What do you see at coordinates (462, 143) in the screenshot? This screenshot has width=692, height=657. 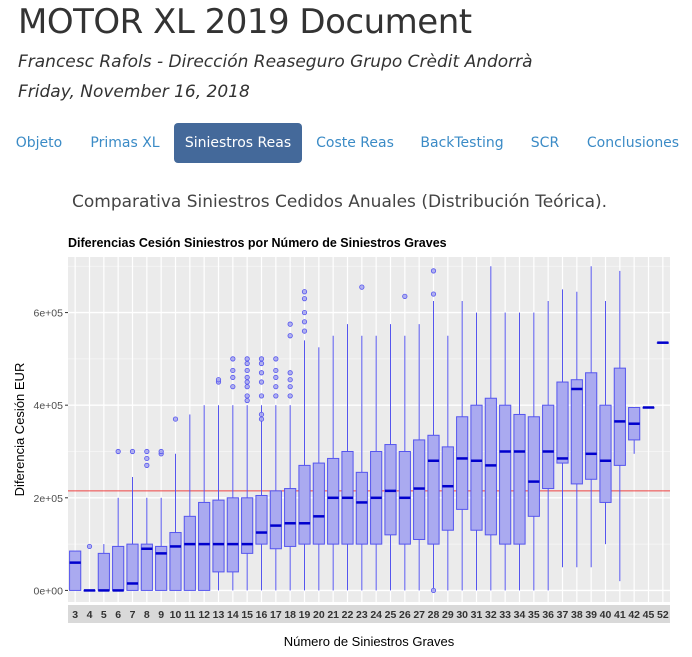 I see `tab-backtesting: BackTesting` at bounding box center [462, 143].